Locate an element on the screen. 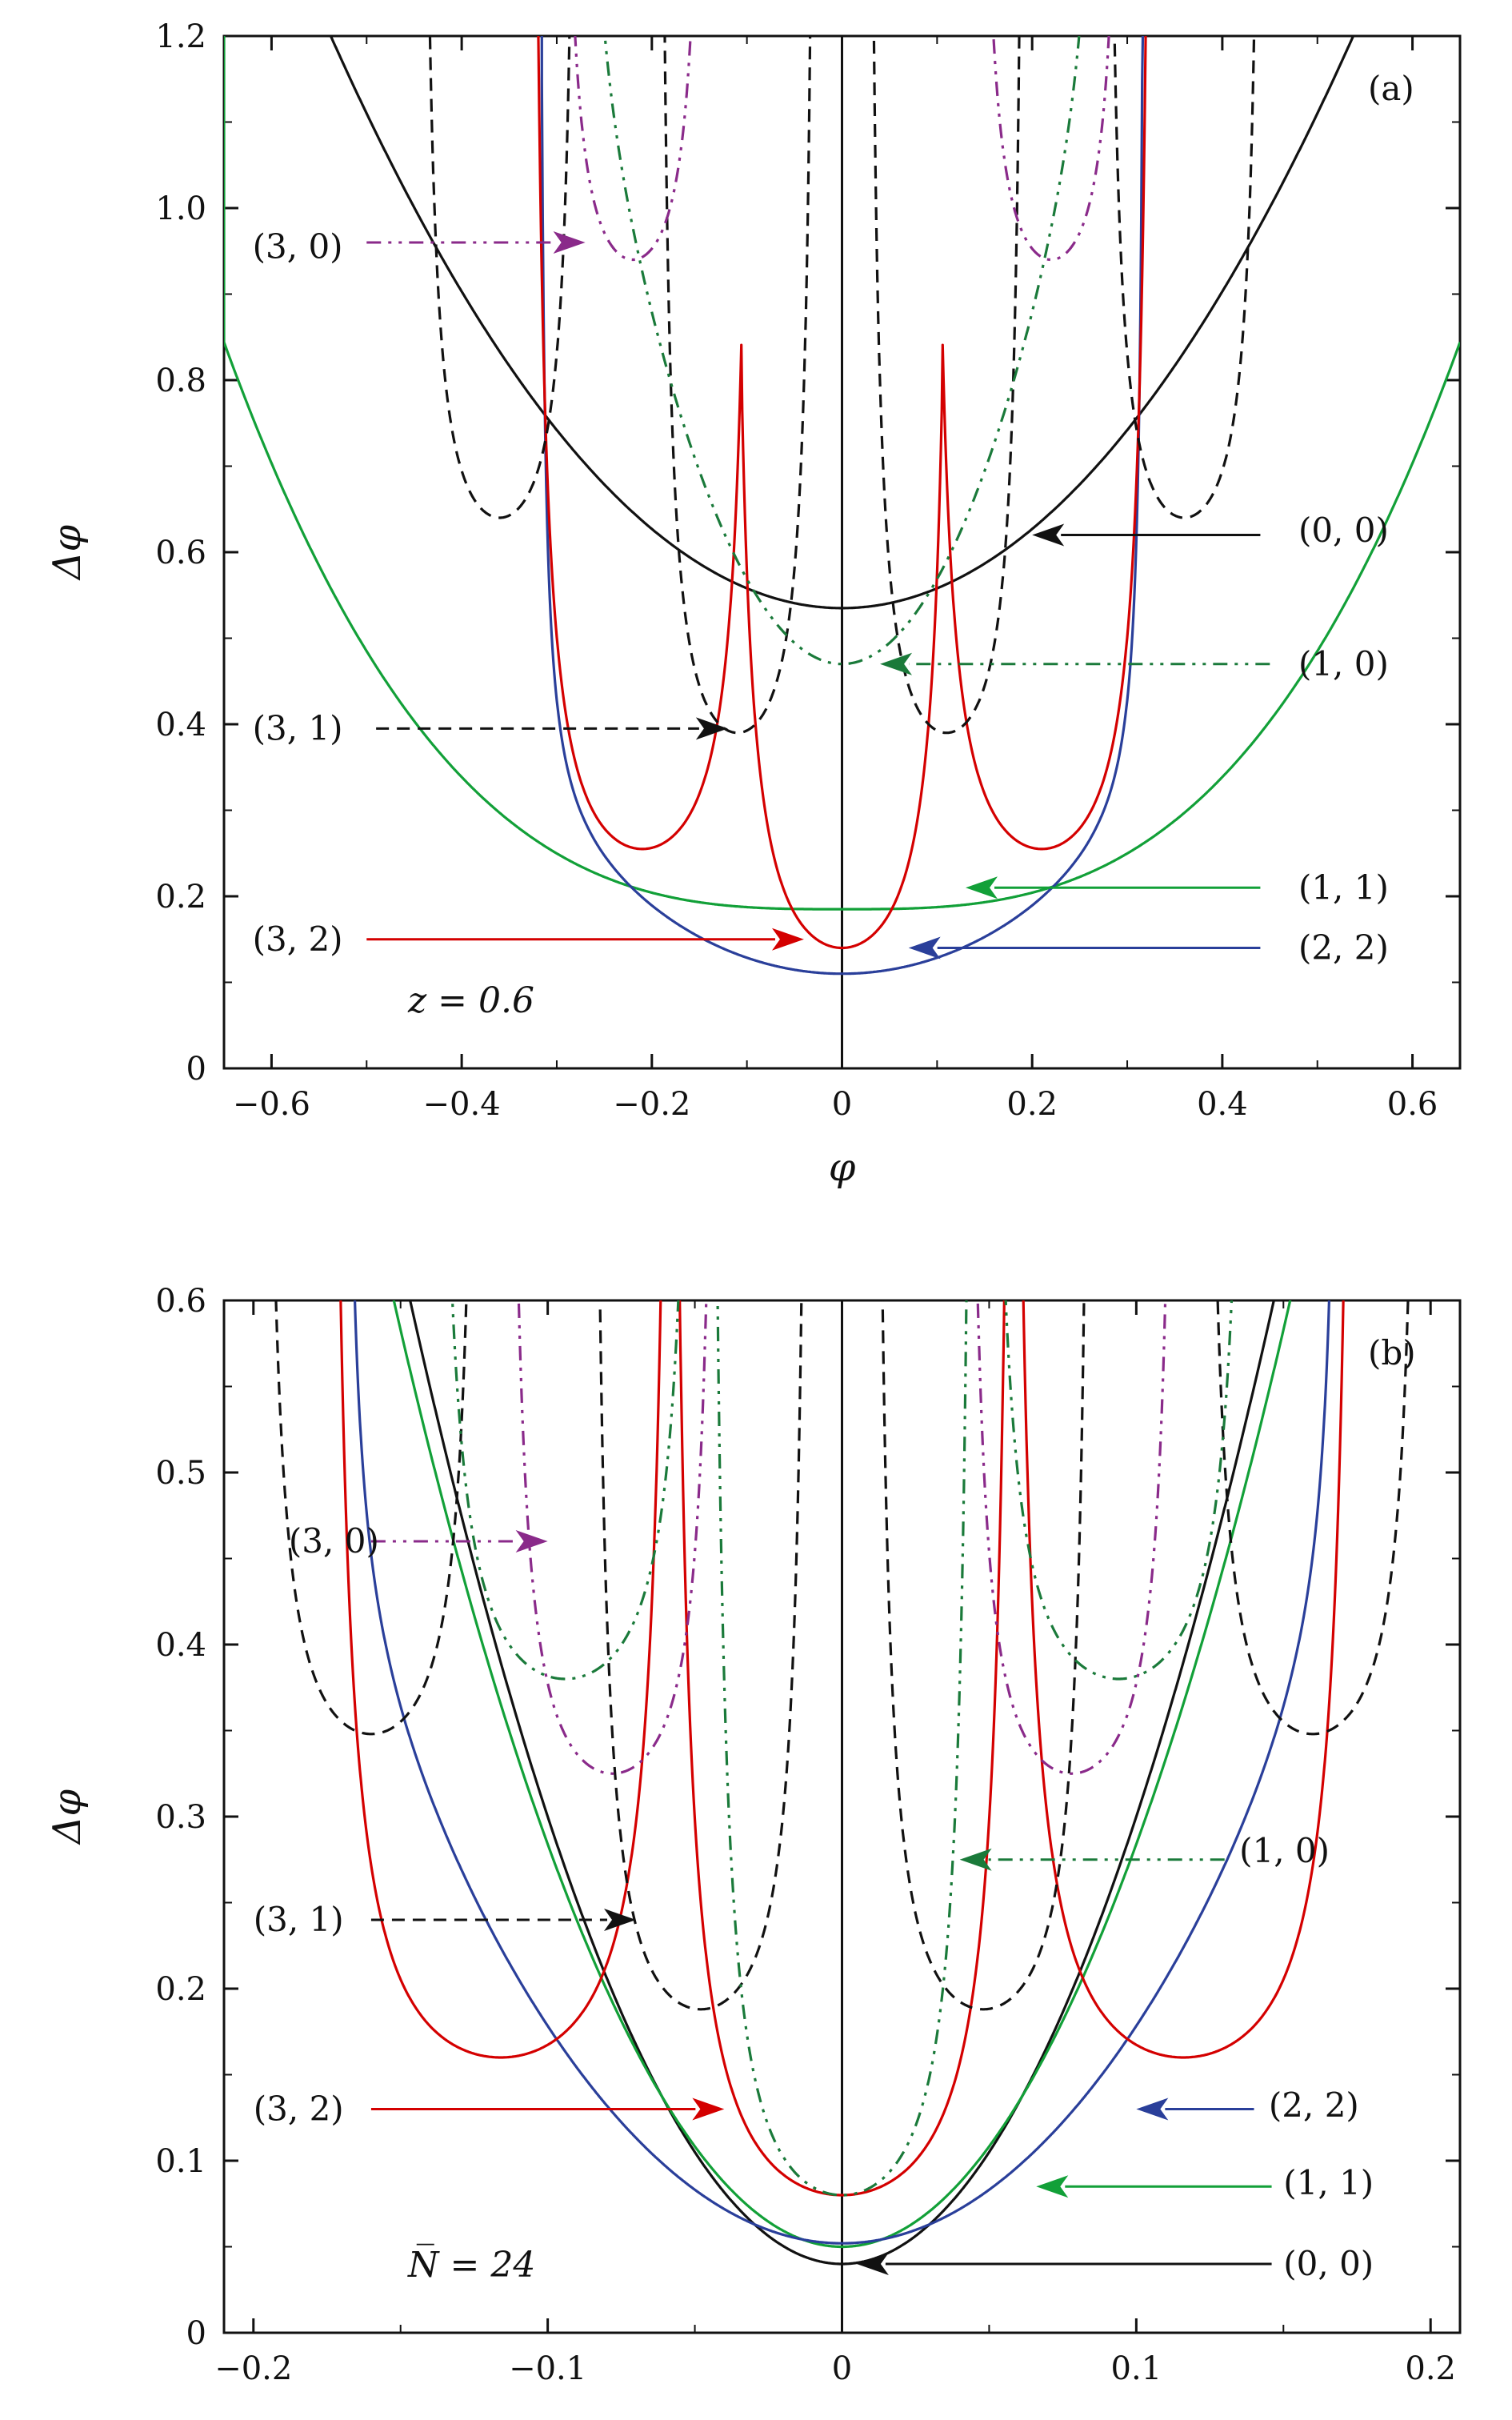 The width and height of the screenshot is (1512, 2420). panel-label: (b) is located at coordinates (1392, 1352).